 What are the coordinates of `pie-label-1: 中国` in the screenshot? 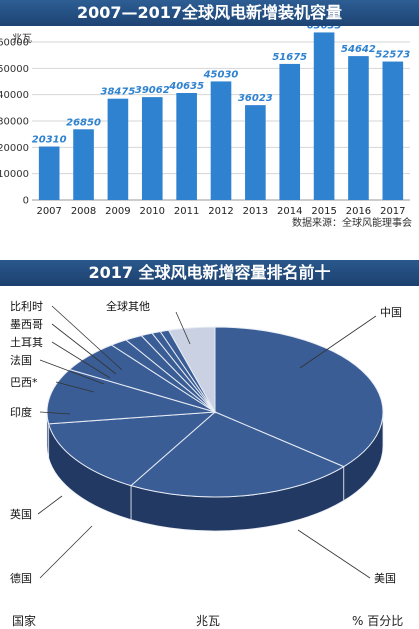 It's located at (391, 312).